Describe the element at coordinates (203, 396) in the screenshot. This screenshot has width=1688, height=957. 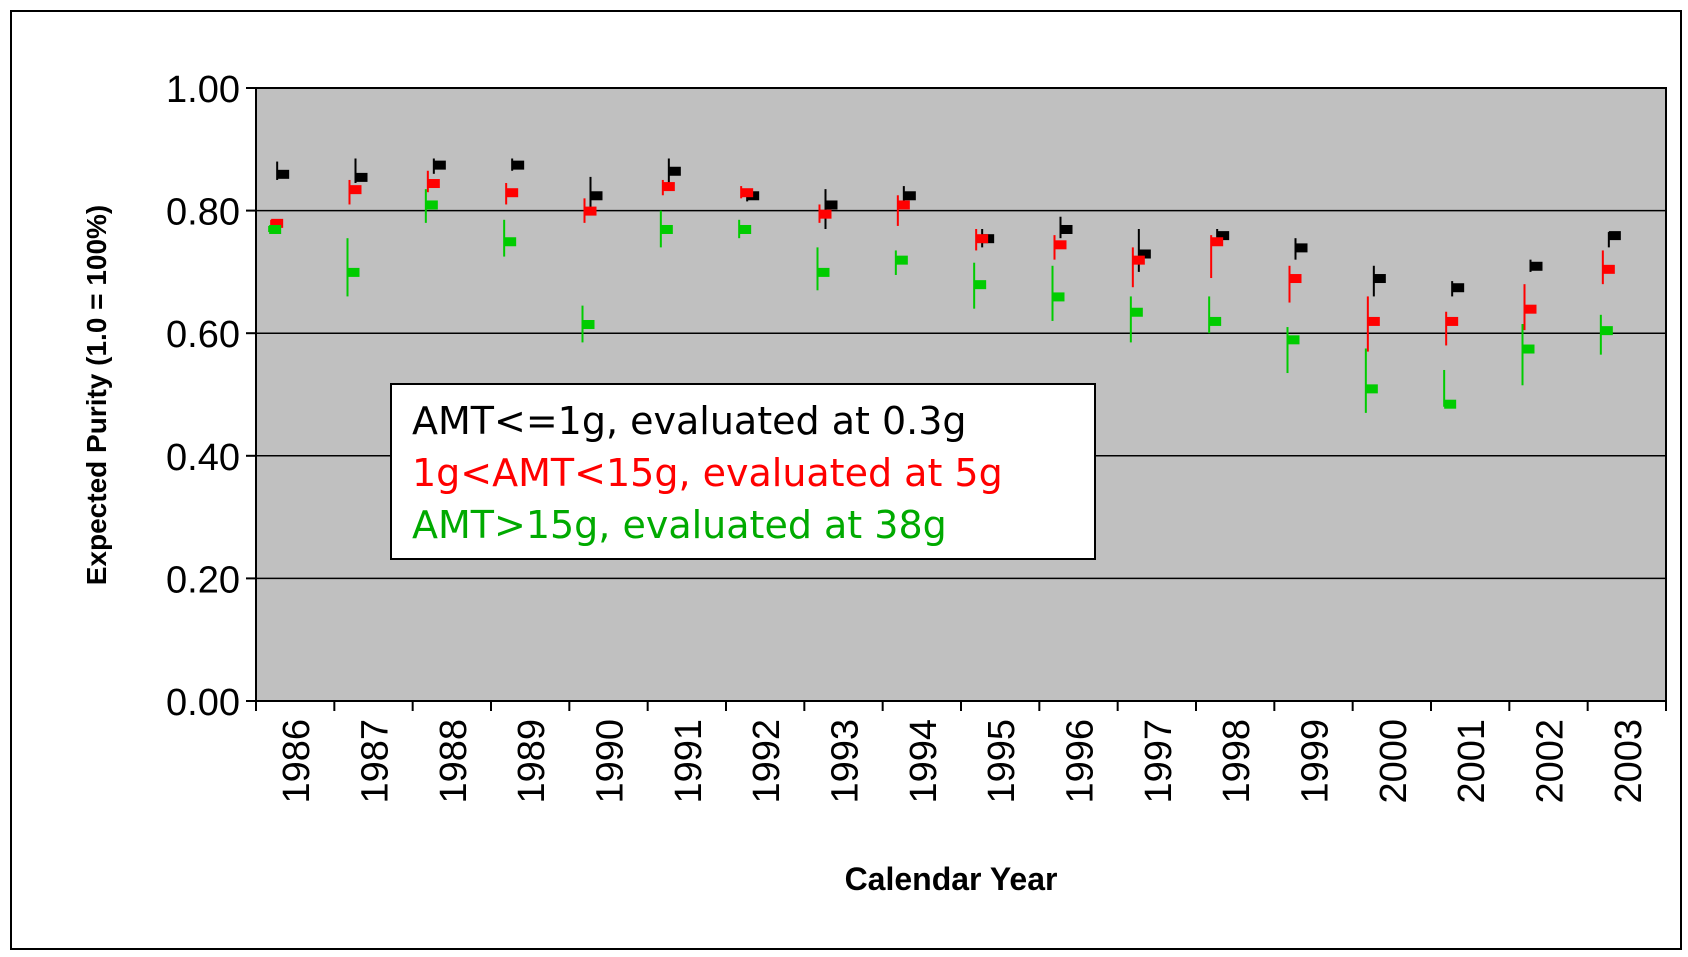
I see `y-tick-labels: 0.00 0.20 0.40 0.60 0.80 1.00` at that location.